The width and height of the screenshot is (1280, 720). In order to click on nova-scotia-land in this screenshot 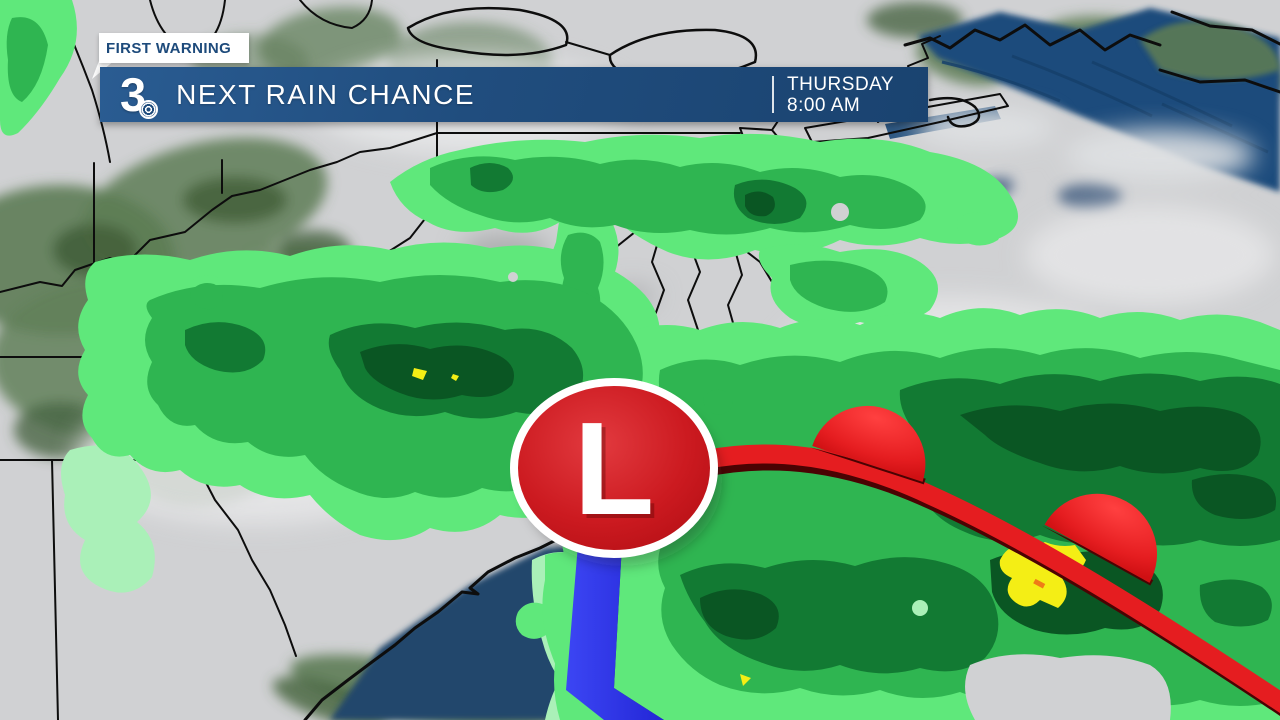, I will do `click(1210, 50)`.